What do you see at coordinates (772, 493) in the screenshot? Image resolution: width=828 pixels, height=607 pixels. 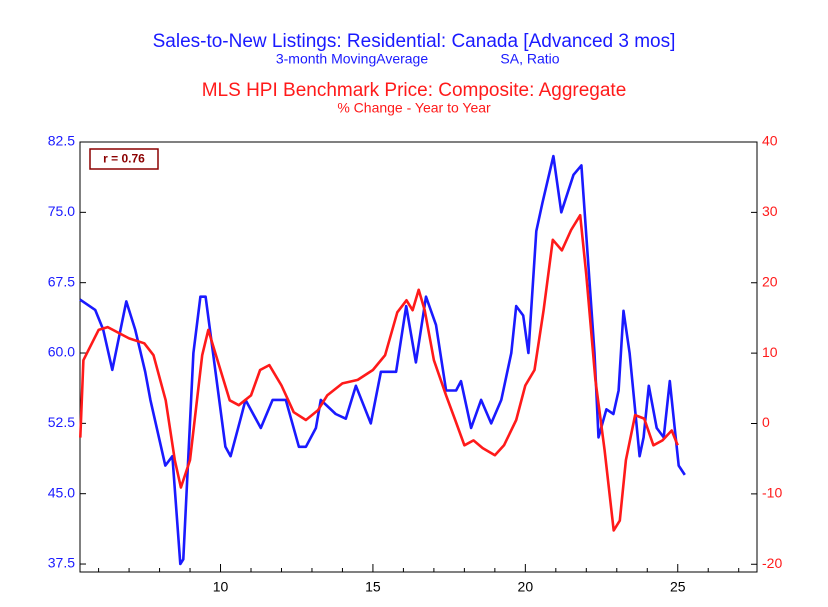 I see `y2-tick-label: -10` at bounding box center [772, 493].